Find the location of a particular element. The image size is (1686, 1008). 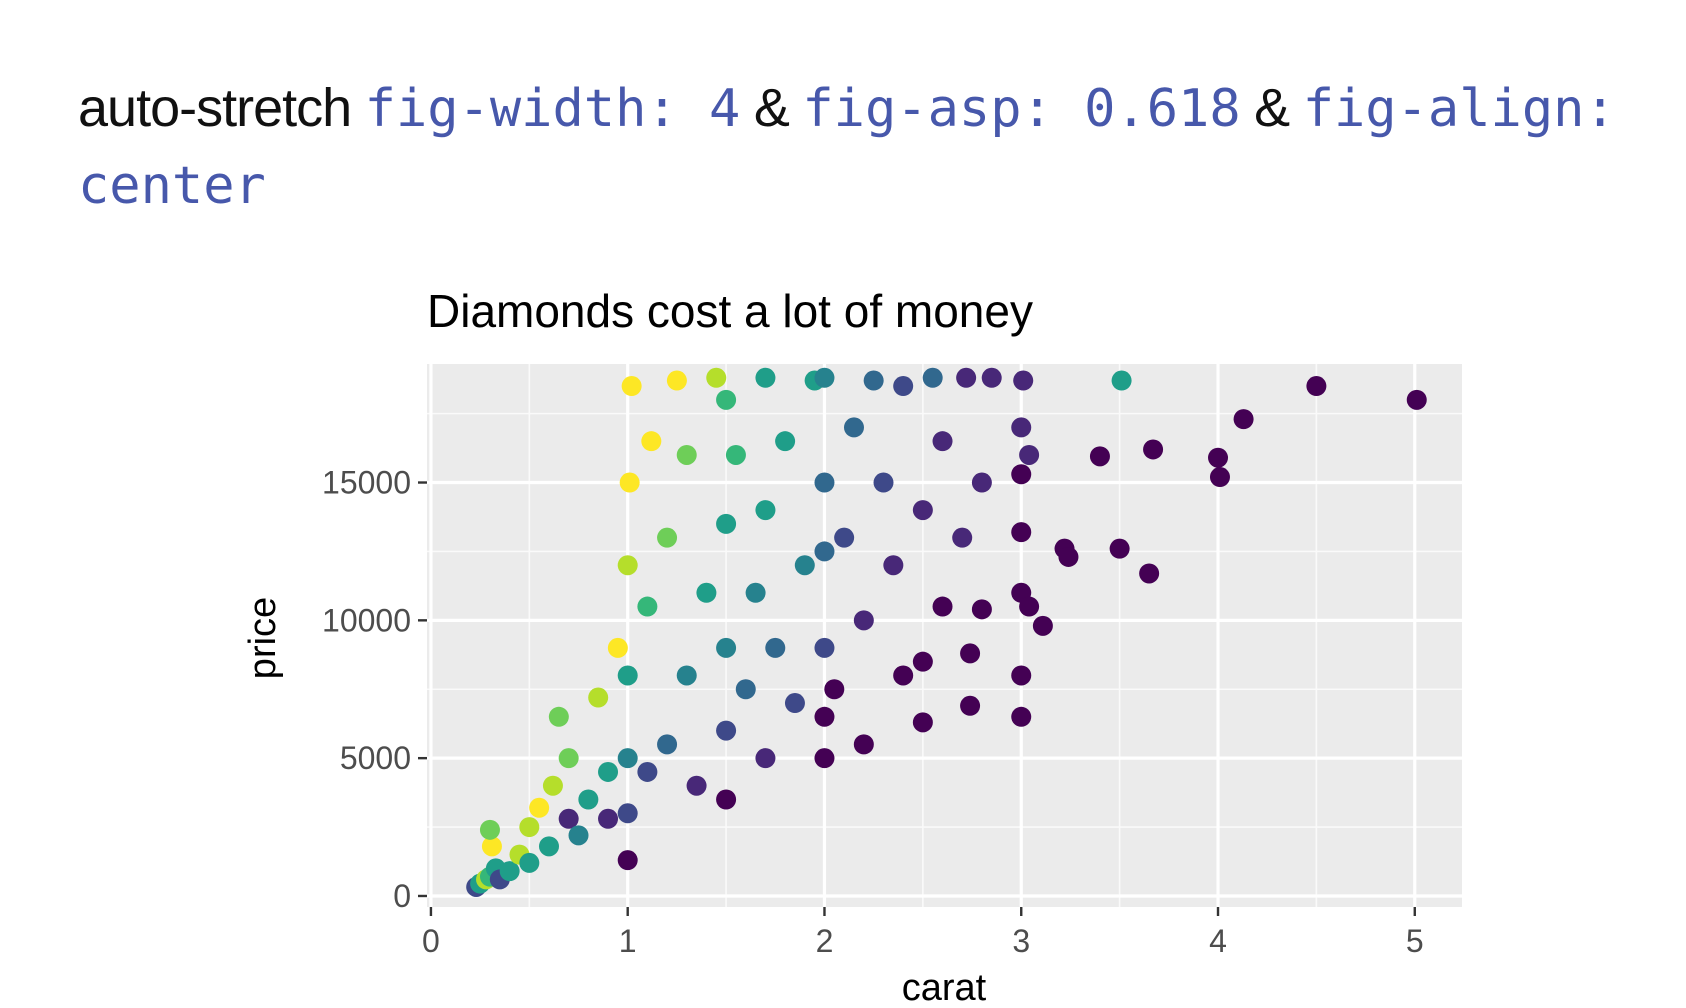

x-tick-label: 3 is located at coordinates (1021, 941).